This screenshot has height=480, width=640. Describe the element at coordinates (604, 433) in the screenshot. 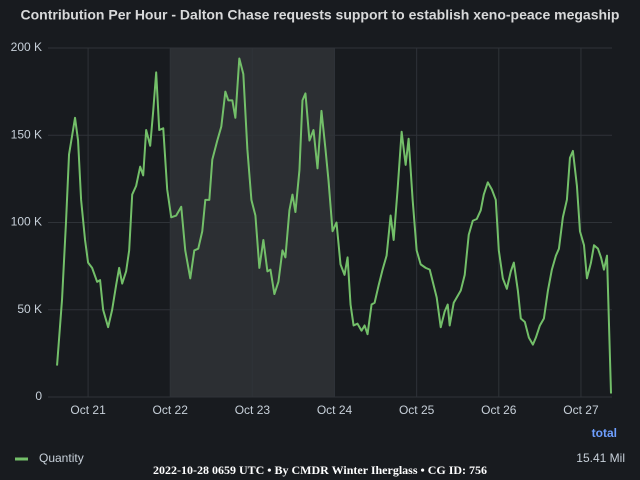

I see `legend-column-header: total` at that location.